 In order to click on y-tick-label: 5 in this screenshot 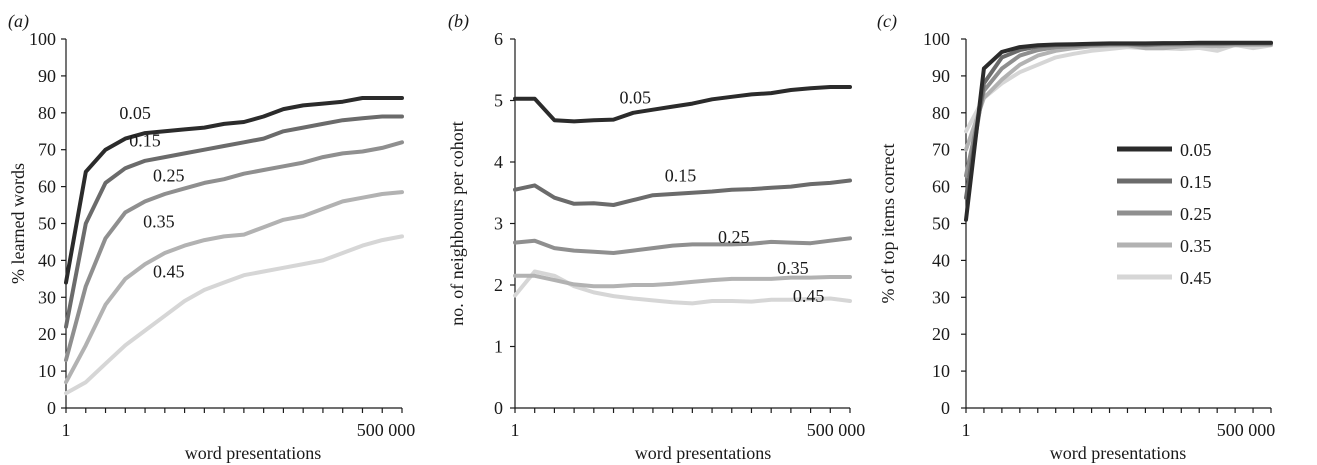, I will do `click(498, 101)`.